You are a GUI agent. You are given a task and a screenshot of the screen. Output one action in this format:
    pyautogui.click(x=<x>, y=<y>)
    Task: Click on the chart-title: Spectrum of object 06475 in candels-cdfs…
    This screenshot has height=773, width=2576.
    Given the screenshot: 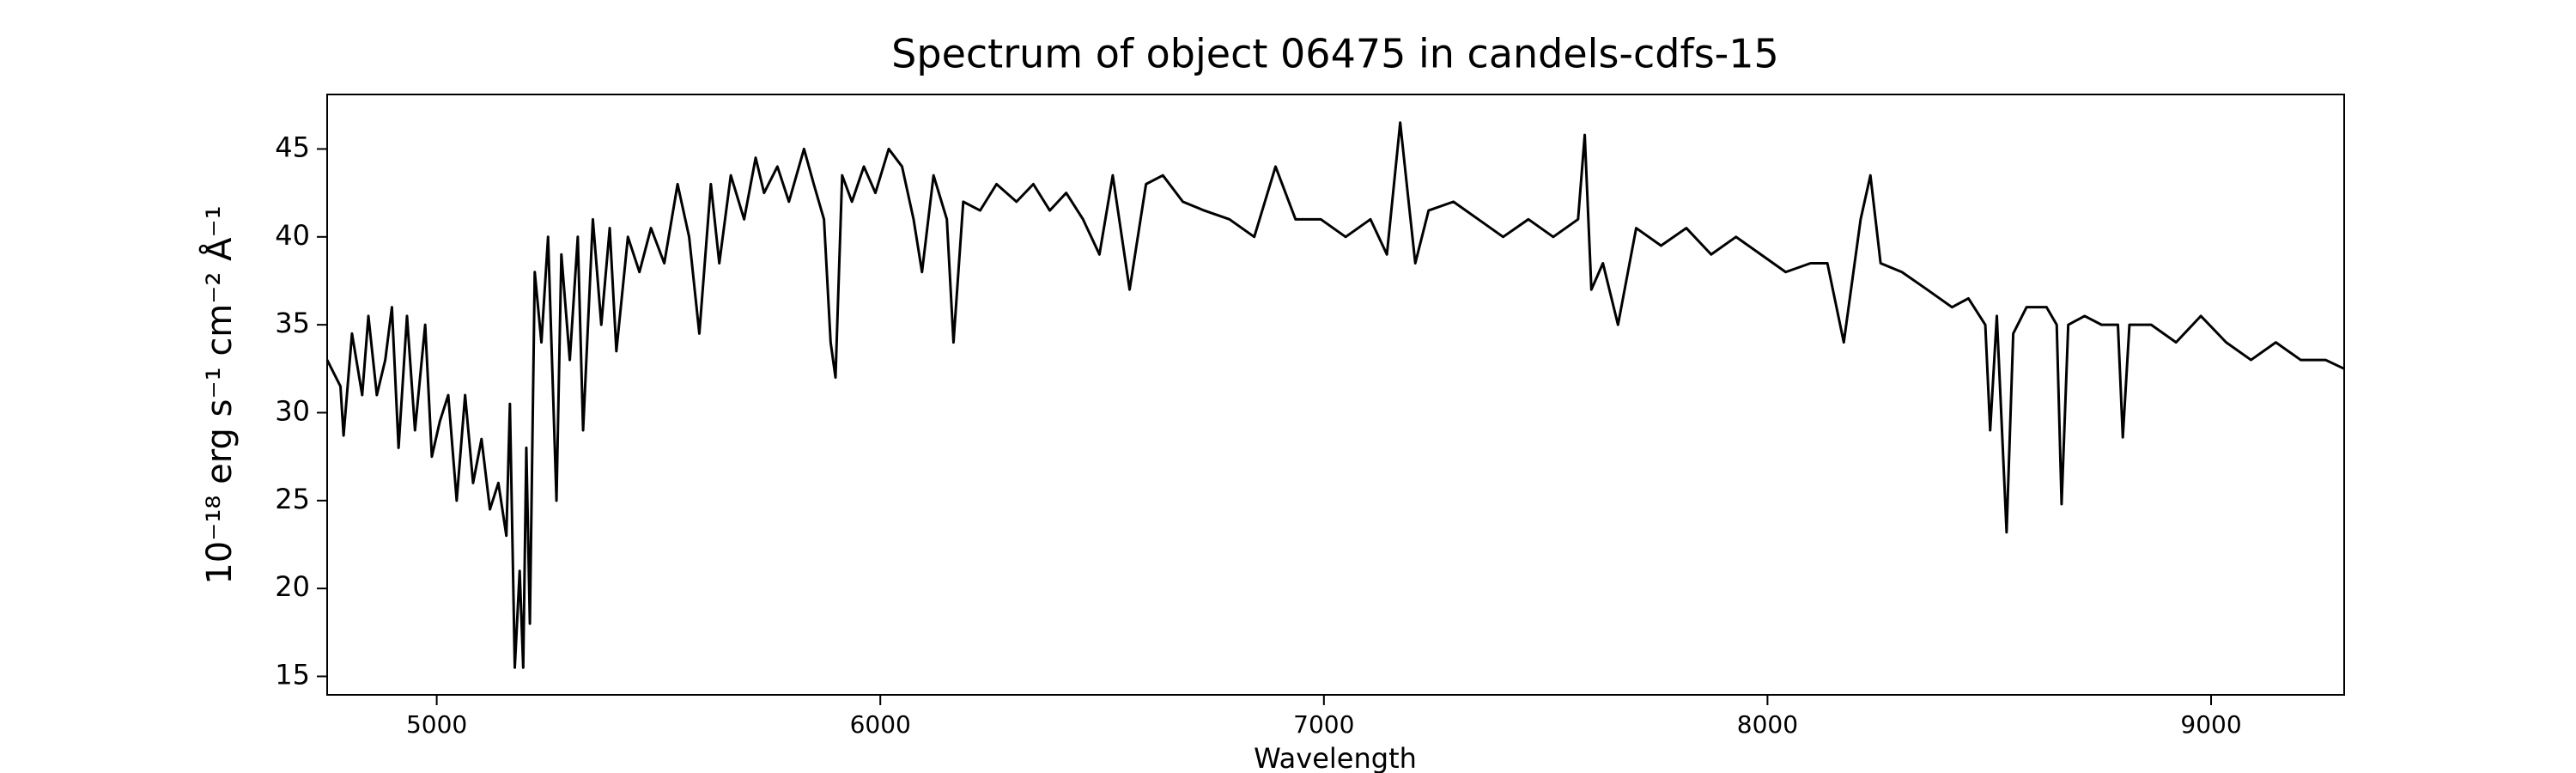 What is the action you would take?
    pyautogui.click(x=1335, y=54)
    